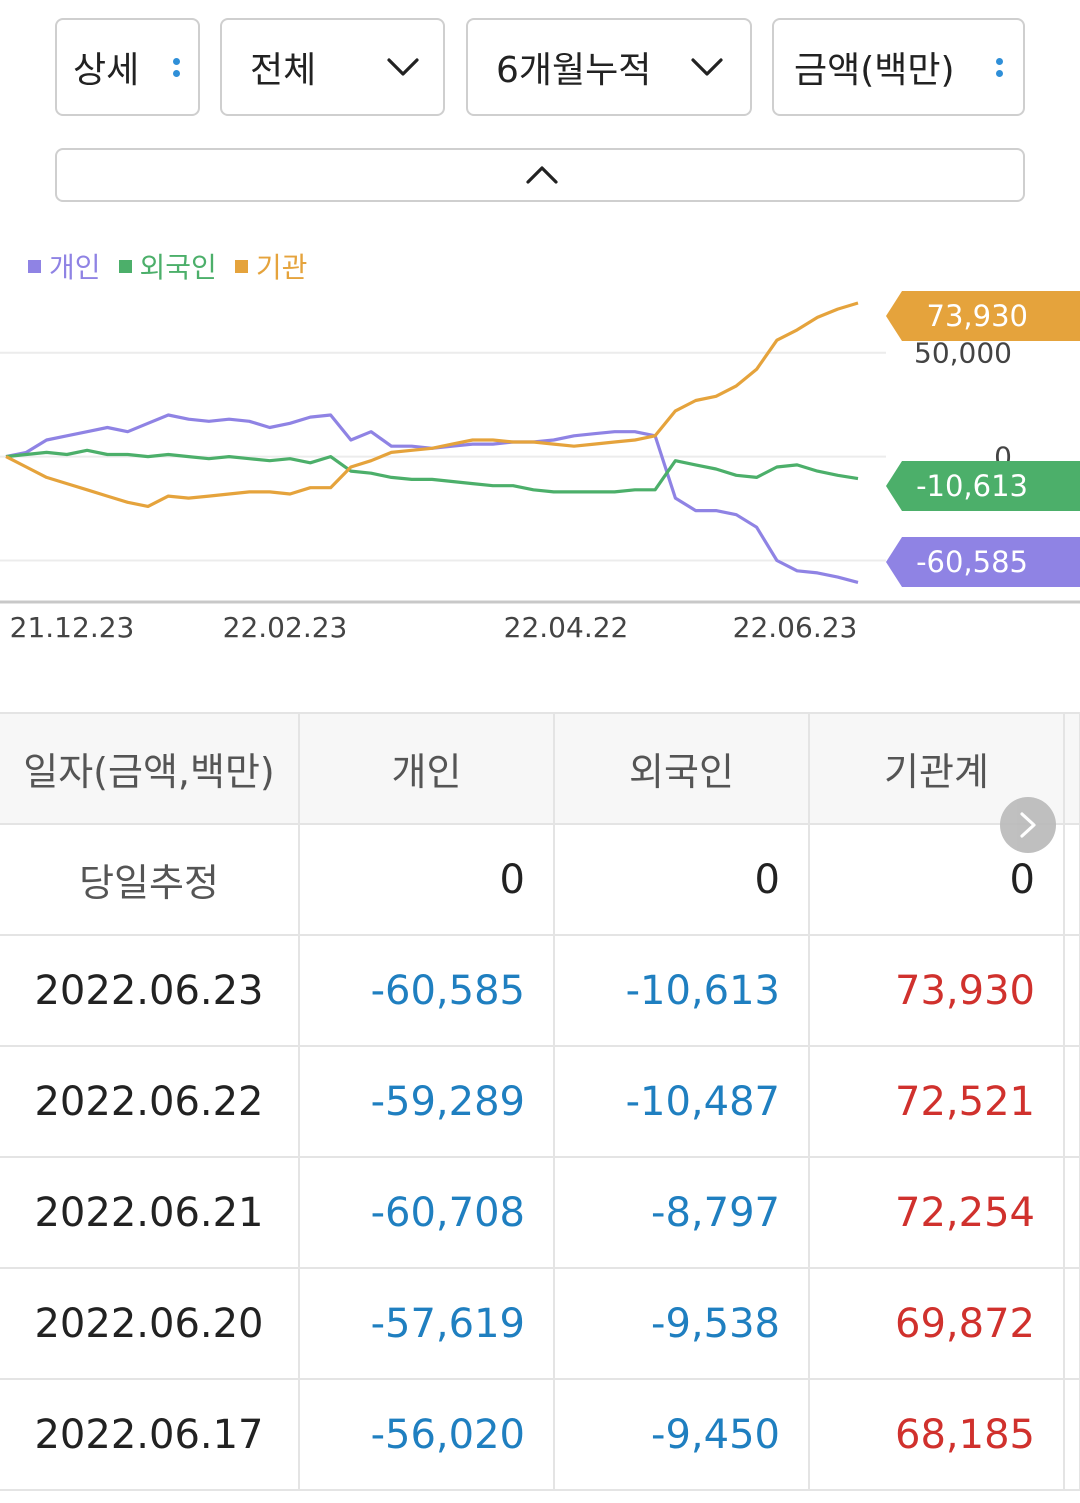 The image size is (1080, 1503). I want to click on chevron-right-icon, so click(1028, 825).